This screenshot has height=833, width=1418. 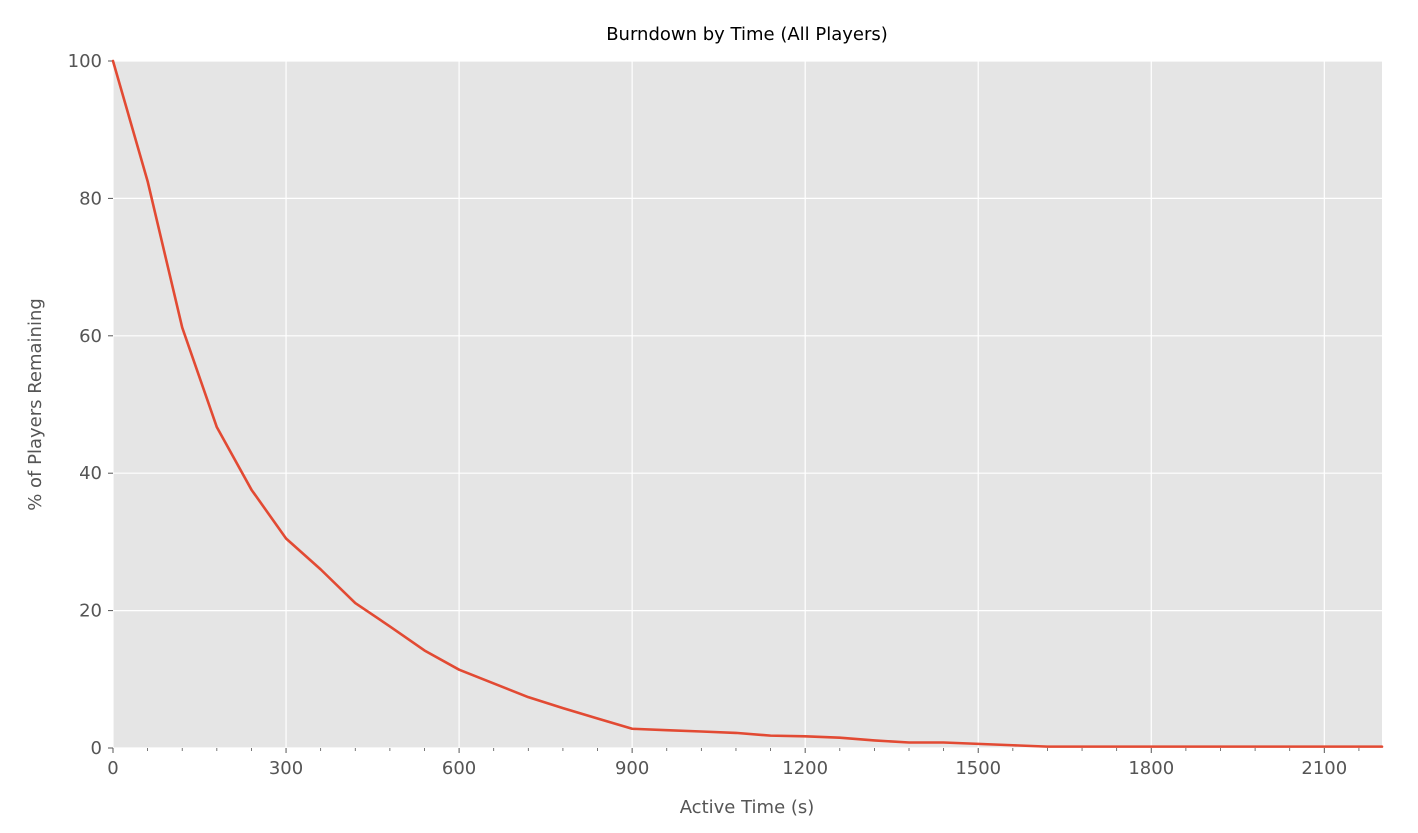 I want to click on x-tick-label: 900, so click(x=632, y=768).